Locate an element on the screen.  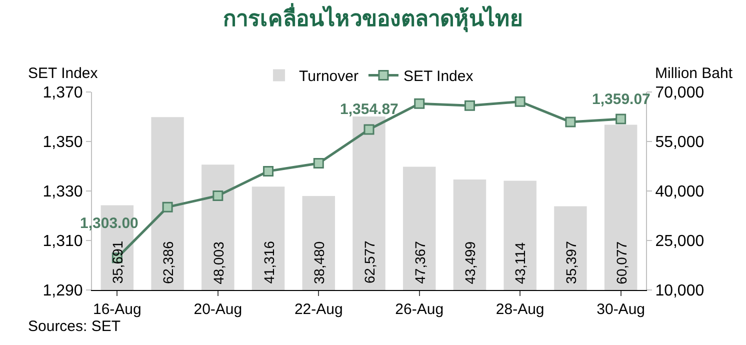
y-tick-label: 1,330 is located at coordinates (62, 192).